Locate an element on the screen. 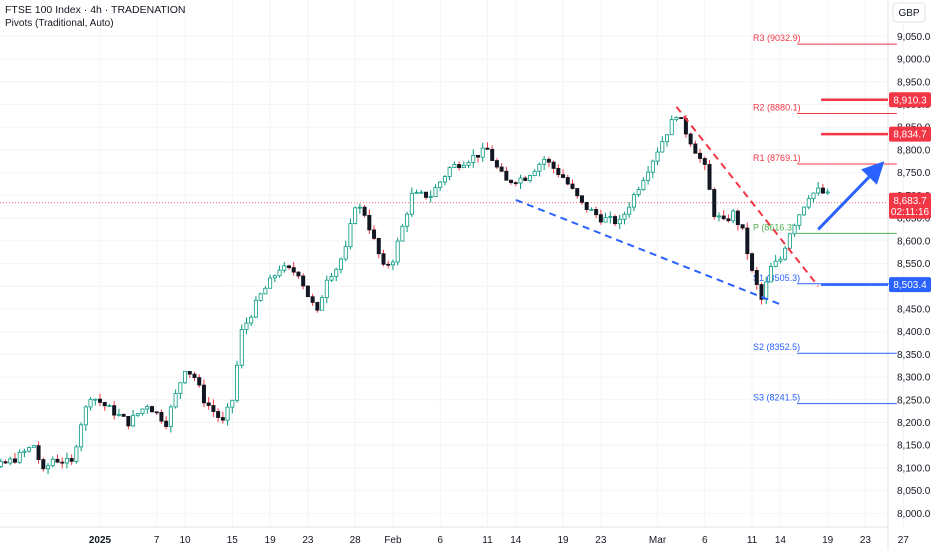 This screenshot has height=550, width=932. pivot-label-r2: R2 (8880.1) is located at coordinates (777, 108).